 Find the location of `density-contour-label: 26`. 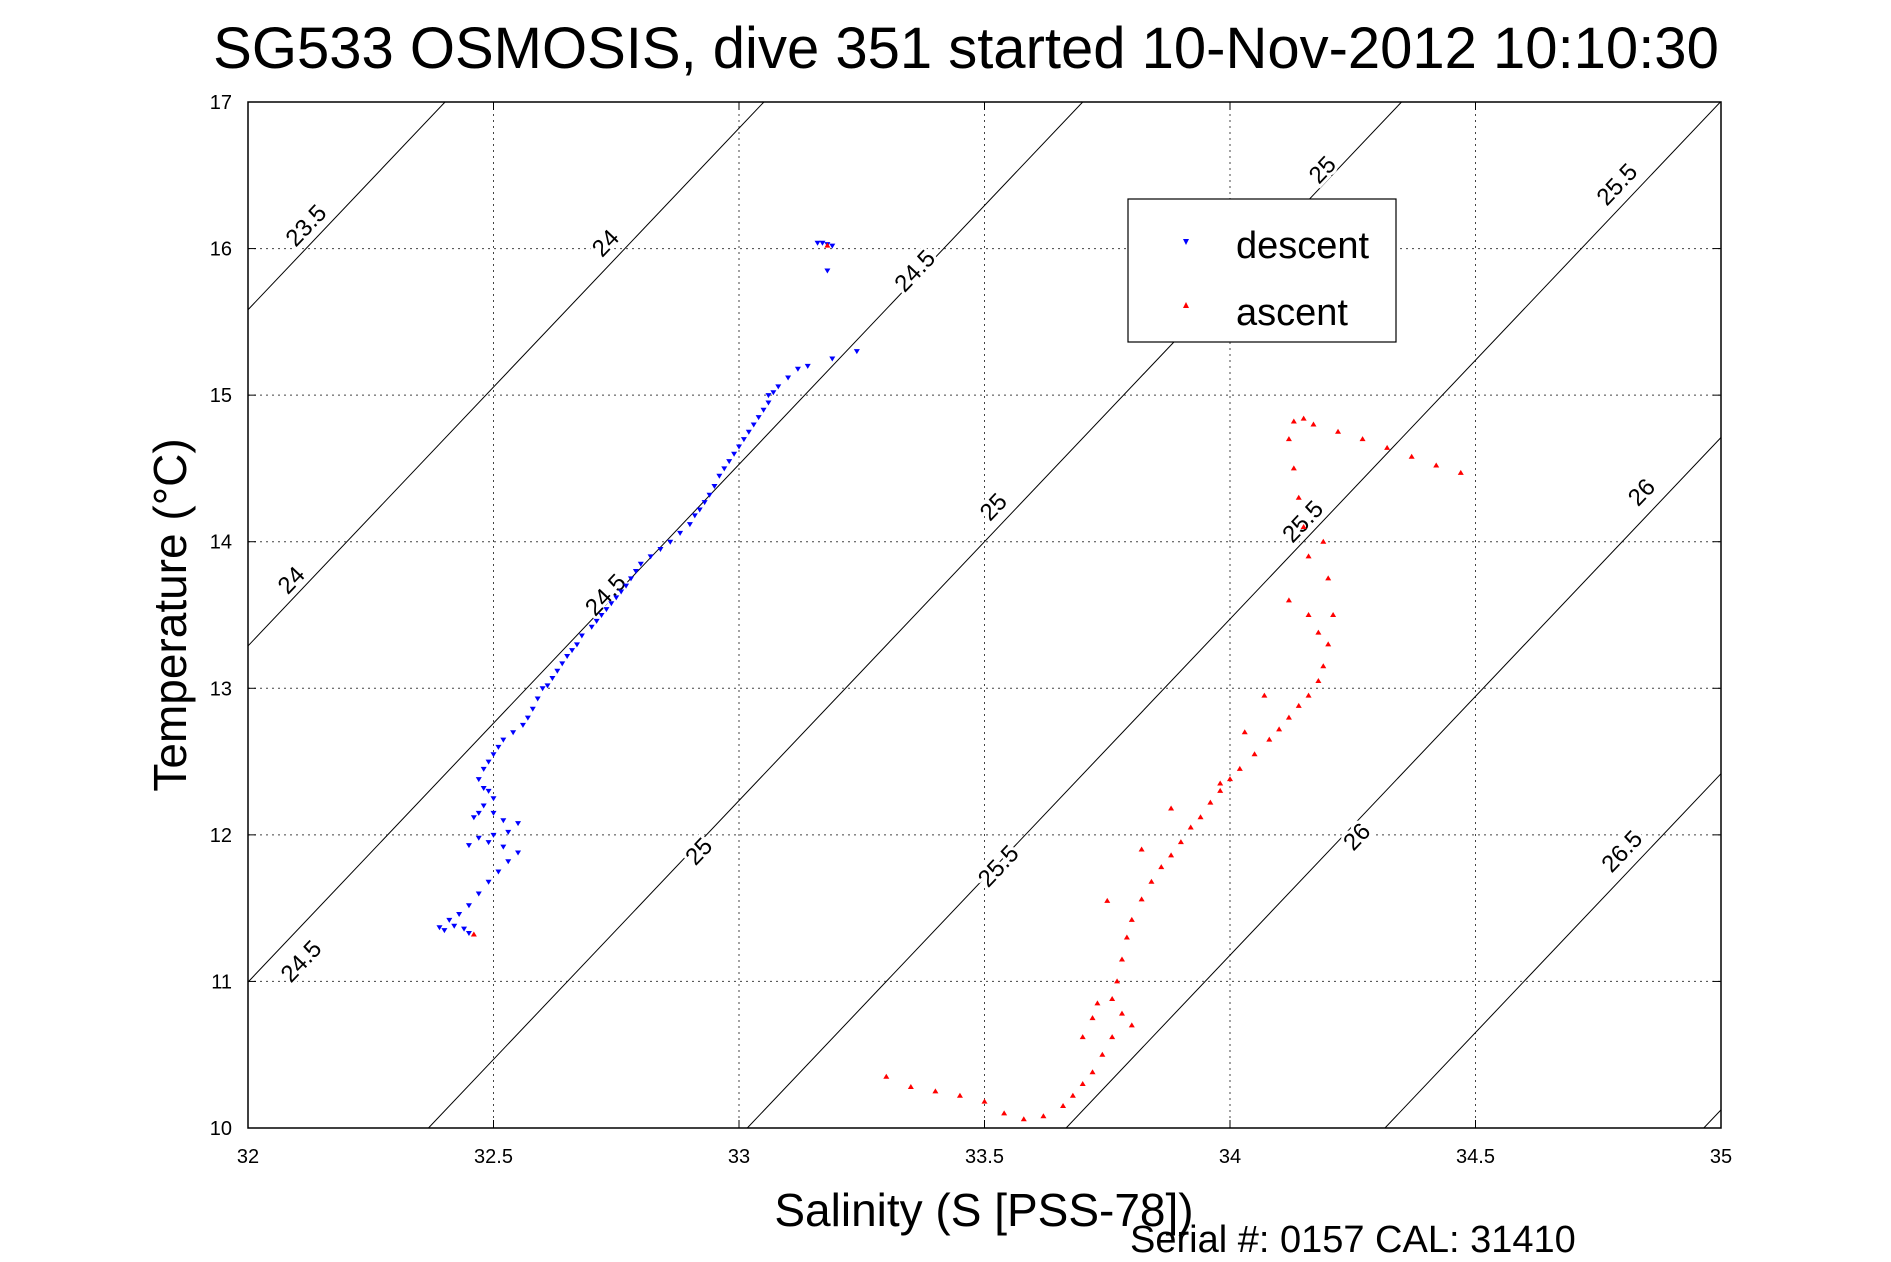

density-contour-label: 26 is located at coordinates (1642, 493).